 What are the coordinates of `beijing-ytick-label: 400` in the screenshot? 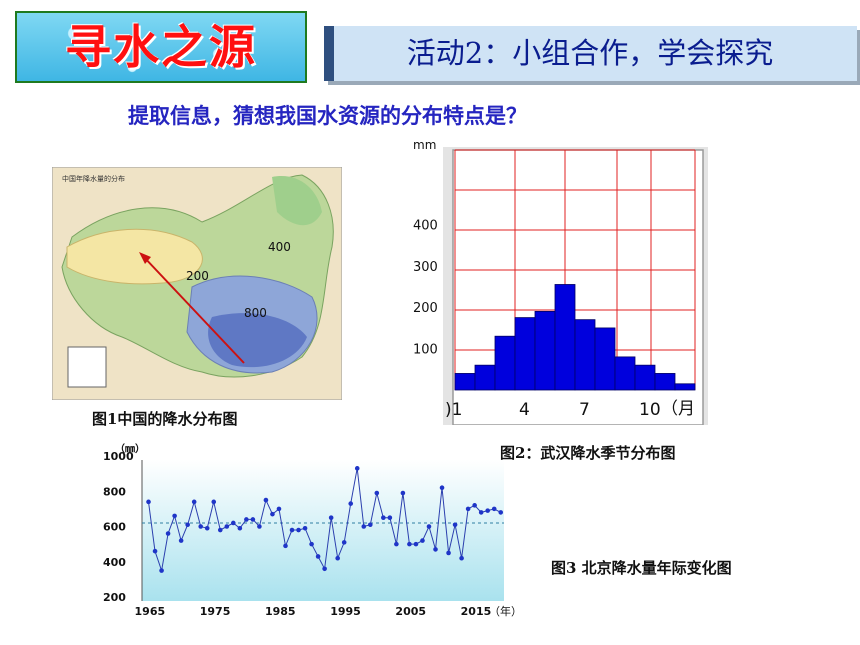 It's located at (114, 562).